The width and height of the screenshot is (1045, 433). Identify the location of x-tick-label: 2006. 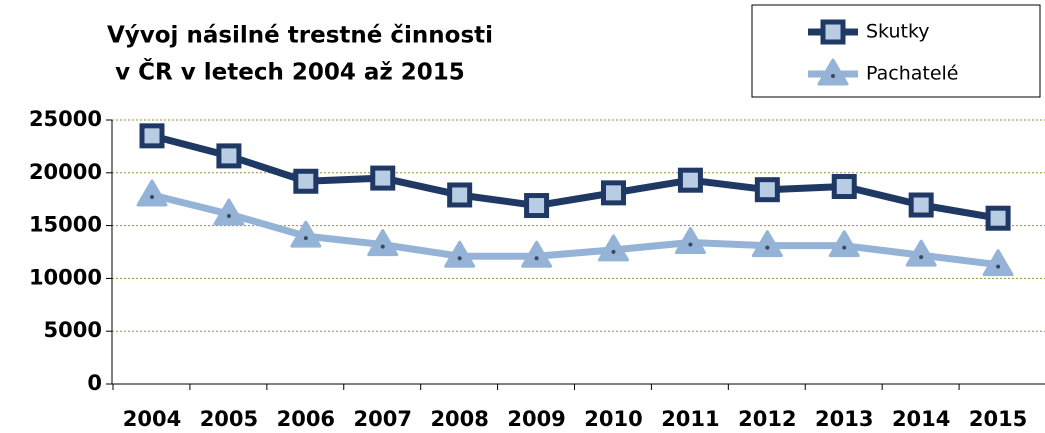
(306, 419).